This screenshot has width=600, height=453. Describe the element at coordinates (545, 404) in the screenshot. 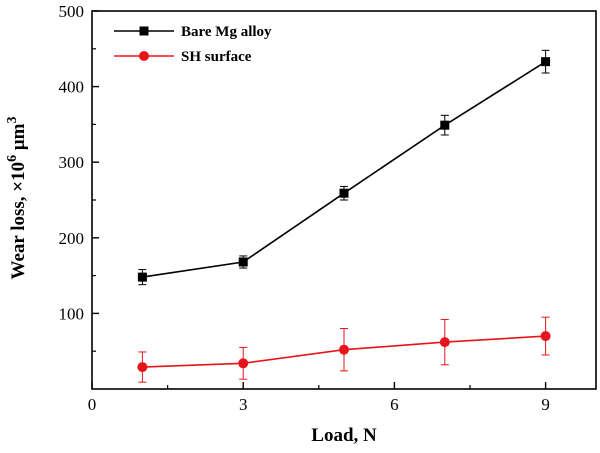

I see `x-tick-label: 9` at that location.